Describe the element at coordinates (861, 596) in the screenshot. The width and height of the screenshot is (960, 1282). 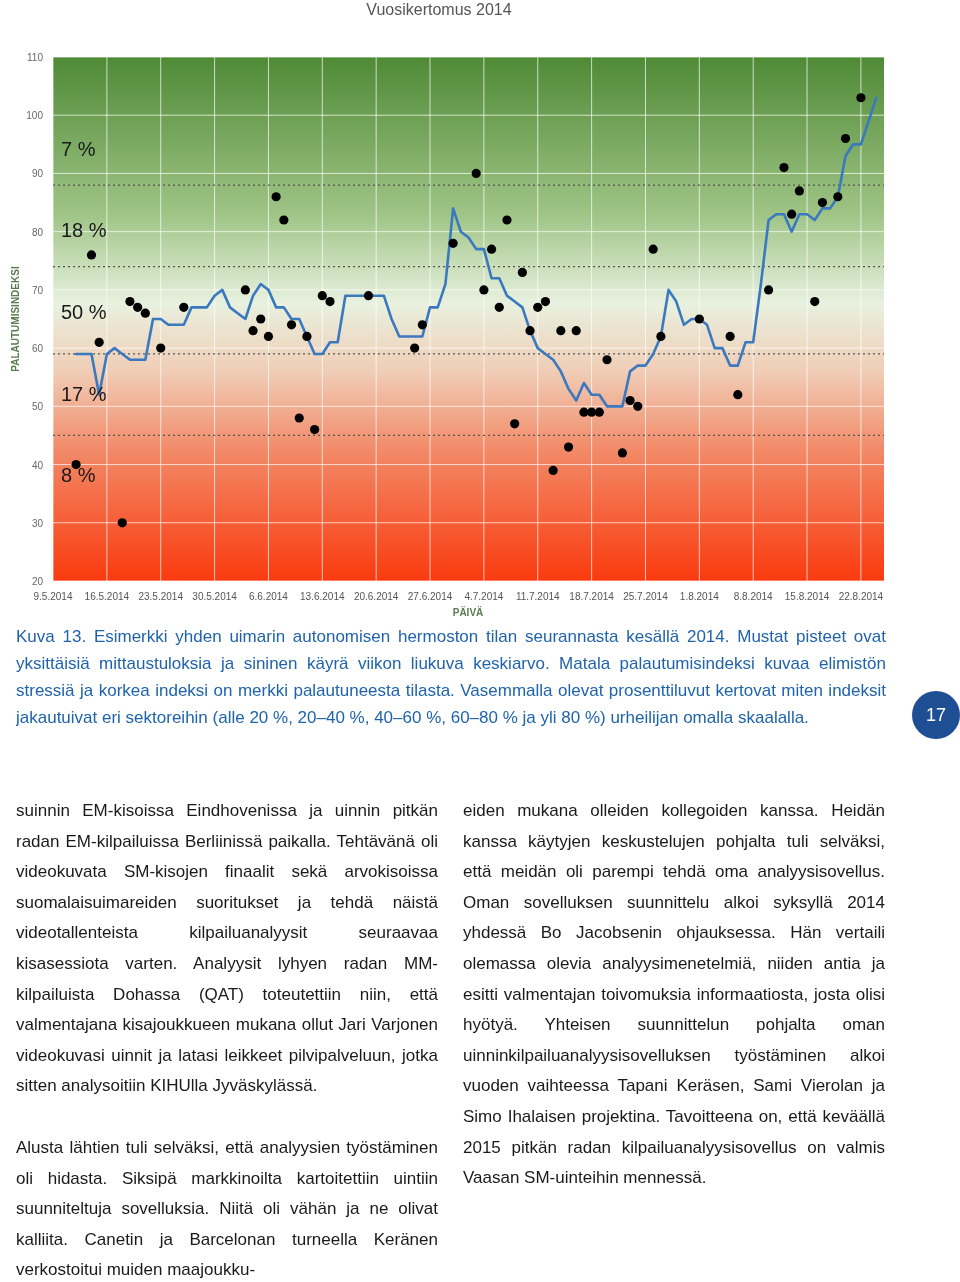
I see `x-tick-label: 22.8.2014` at that location.